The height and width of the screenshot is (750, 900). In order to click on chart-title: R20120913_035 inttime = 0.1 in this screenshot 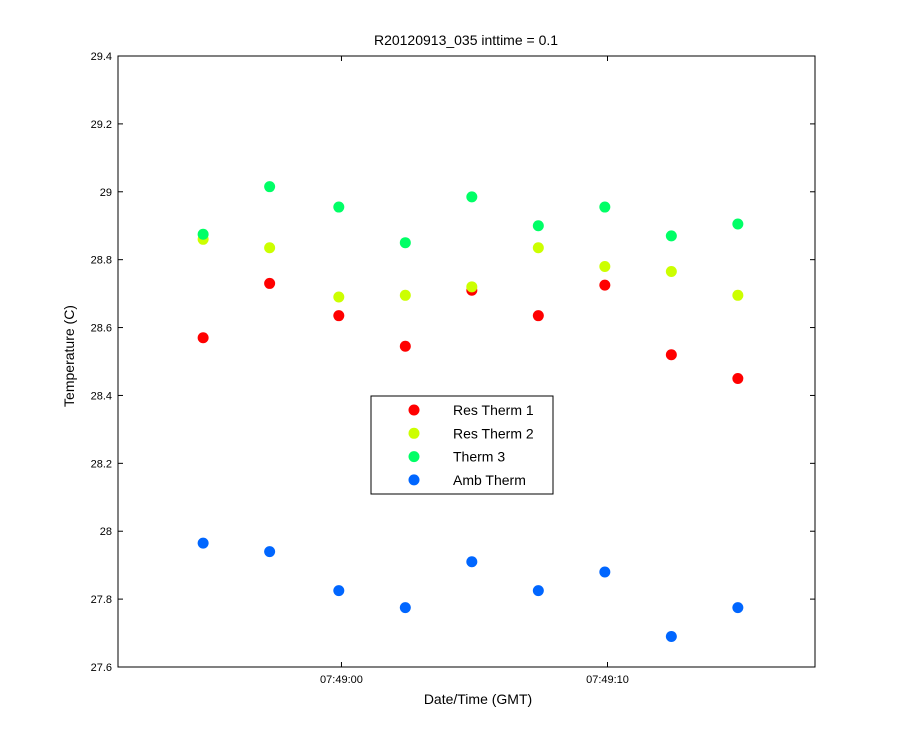, I will do `click(466, 40)`.